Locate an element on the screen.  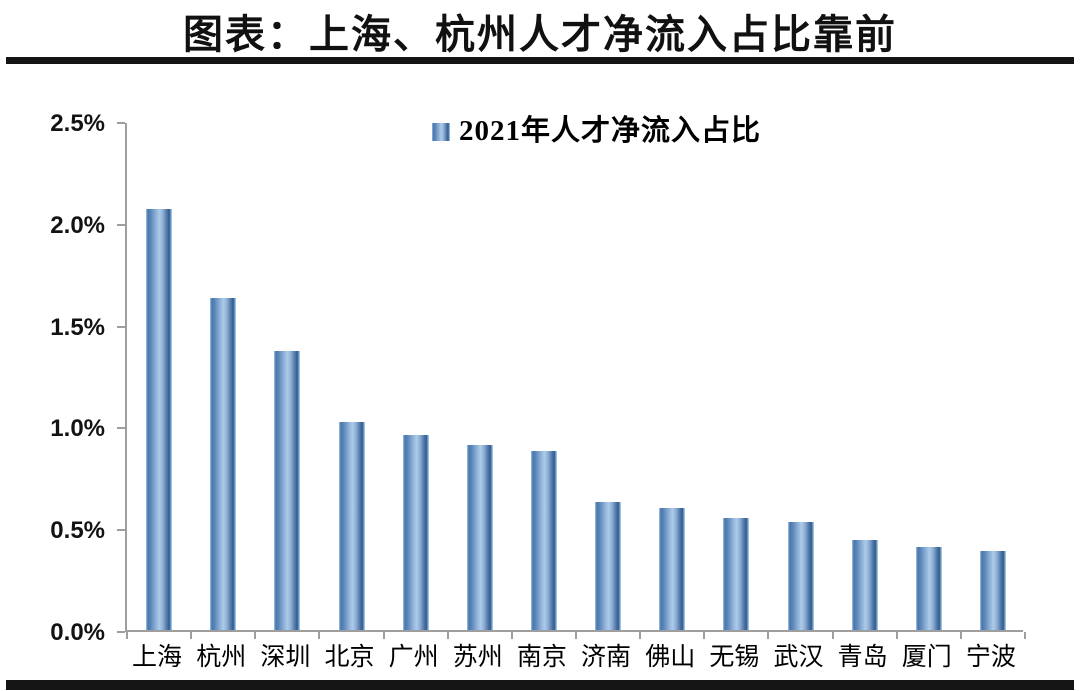
y-axis-tick-label: 2.0% is located at coordinates (77, 225).